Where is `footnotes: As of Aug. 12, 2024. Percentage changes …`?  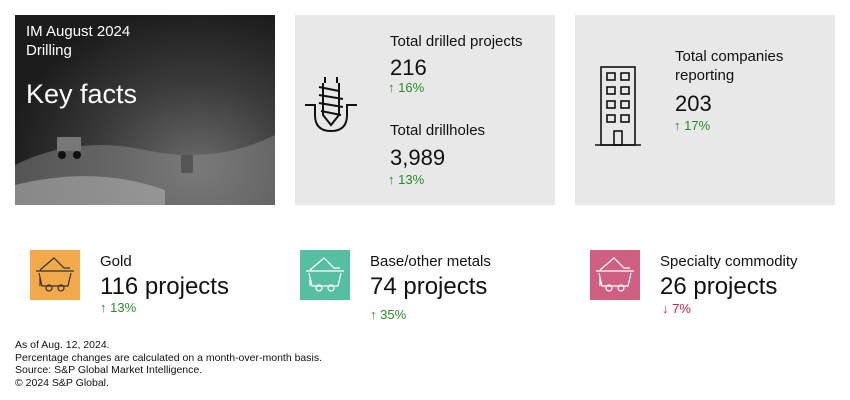
footnotes: As of Aug. 12, 2024. Percentage changes … is located at coordinates (168, 364).